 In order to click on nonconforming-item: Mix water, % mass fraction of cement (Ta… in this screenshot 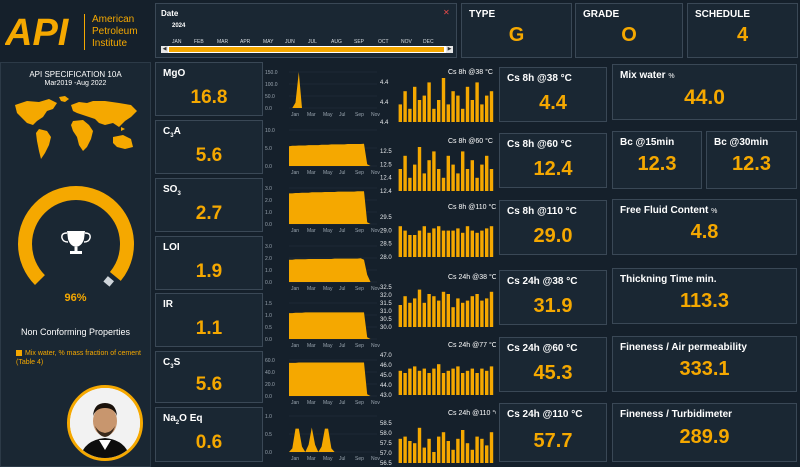, I will do `click(79, 358)`.